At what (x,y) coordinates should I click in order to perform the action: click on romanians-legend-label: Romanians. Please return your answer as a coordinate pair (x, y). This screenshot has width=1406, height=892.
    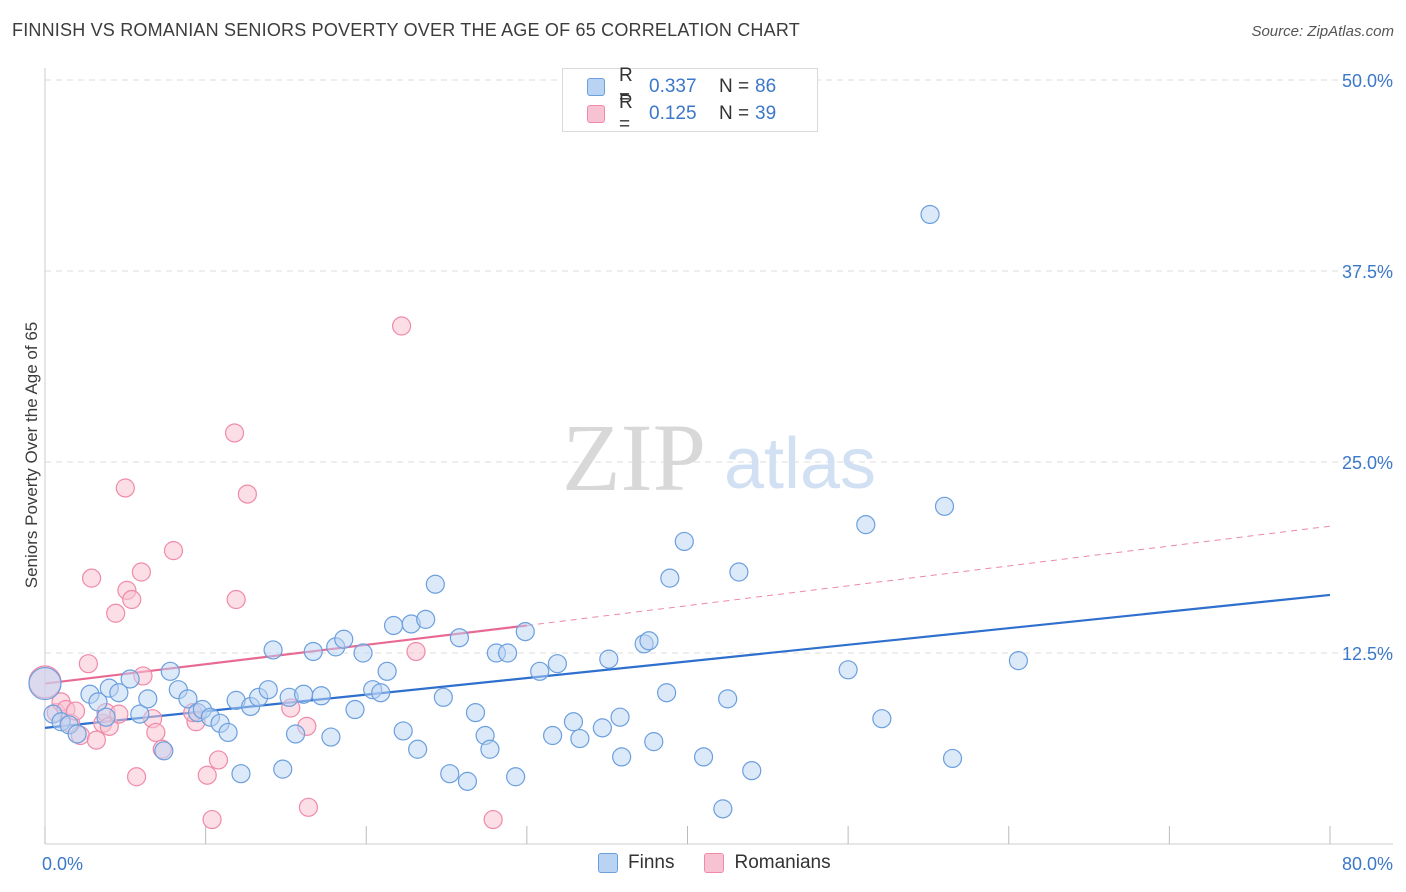
    Looking at the image, I should click on (782, 862).